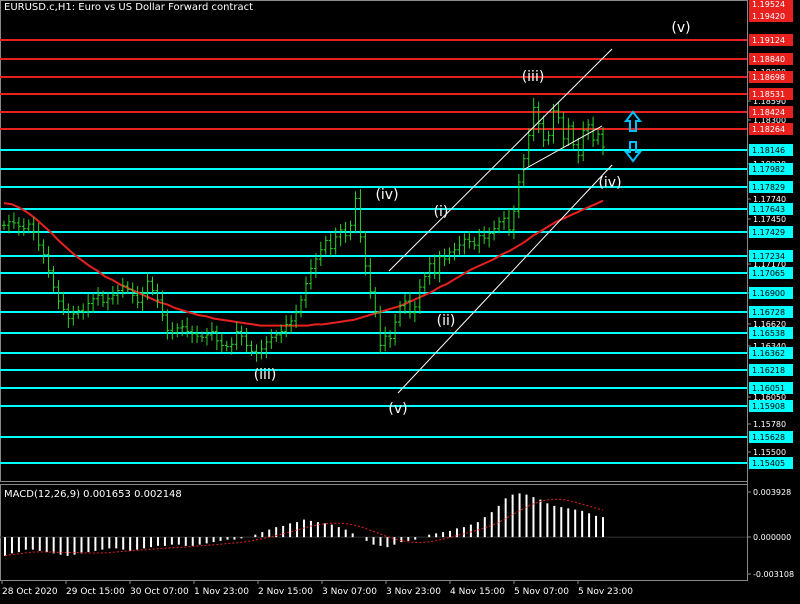 This screenshot has width=800, height=604. Describe the element at coordinates (107, 494) in the screenshot. I see `macd-main-value: 0.001653` at that location.